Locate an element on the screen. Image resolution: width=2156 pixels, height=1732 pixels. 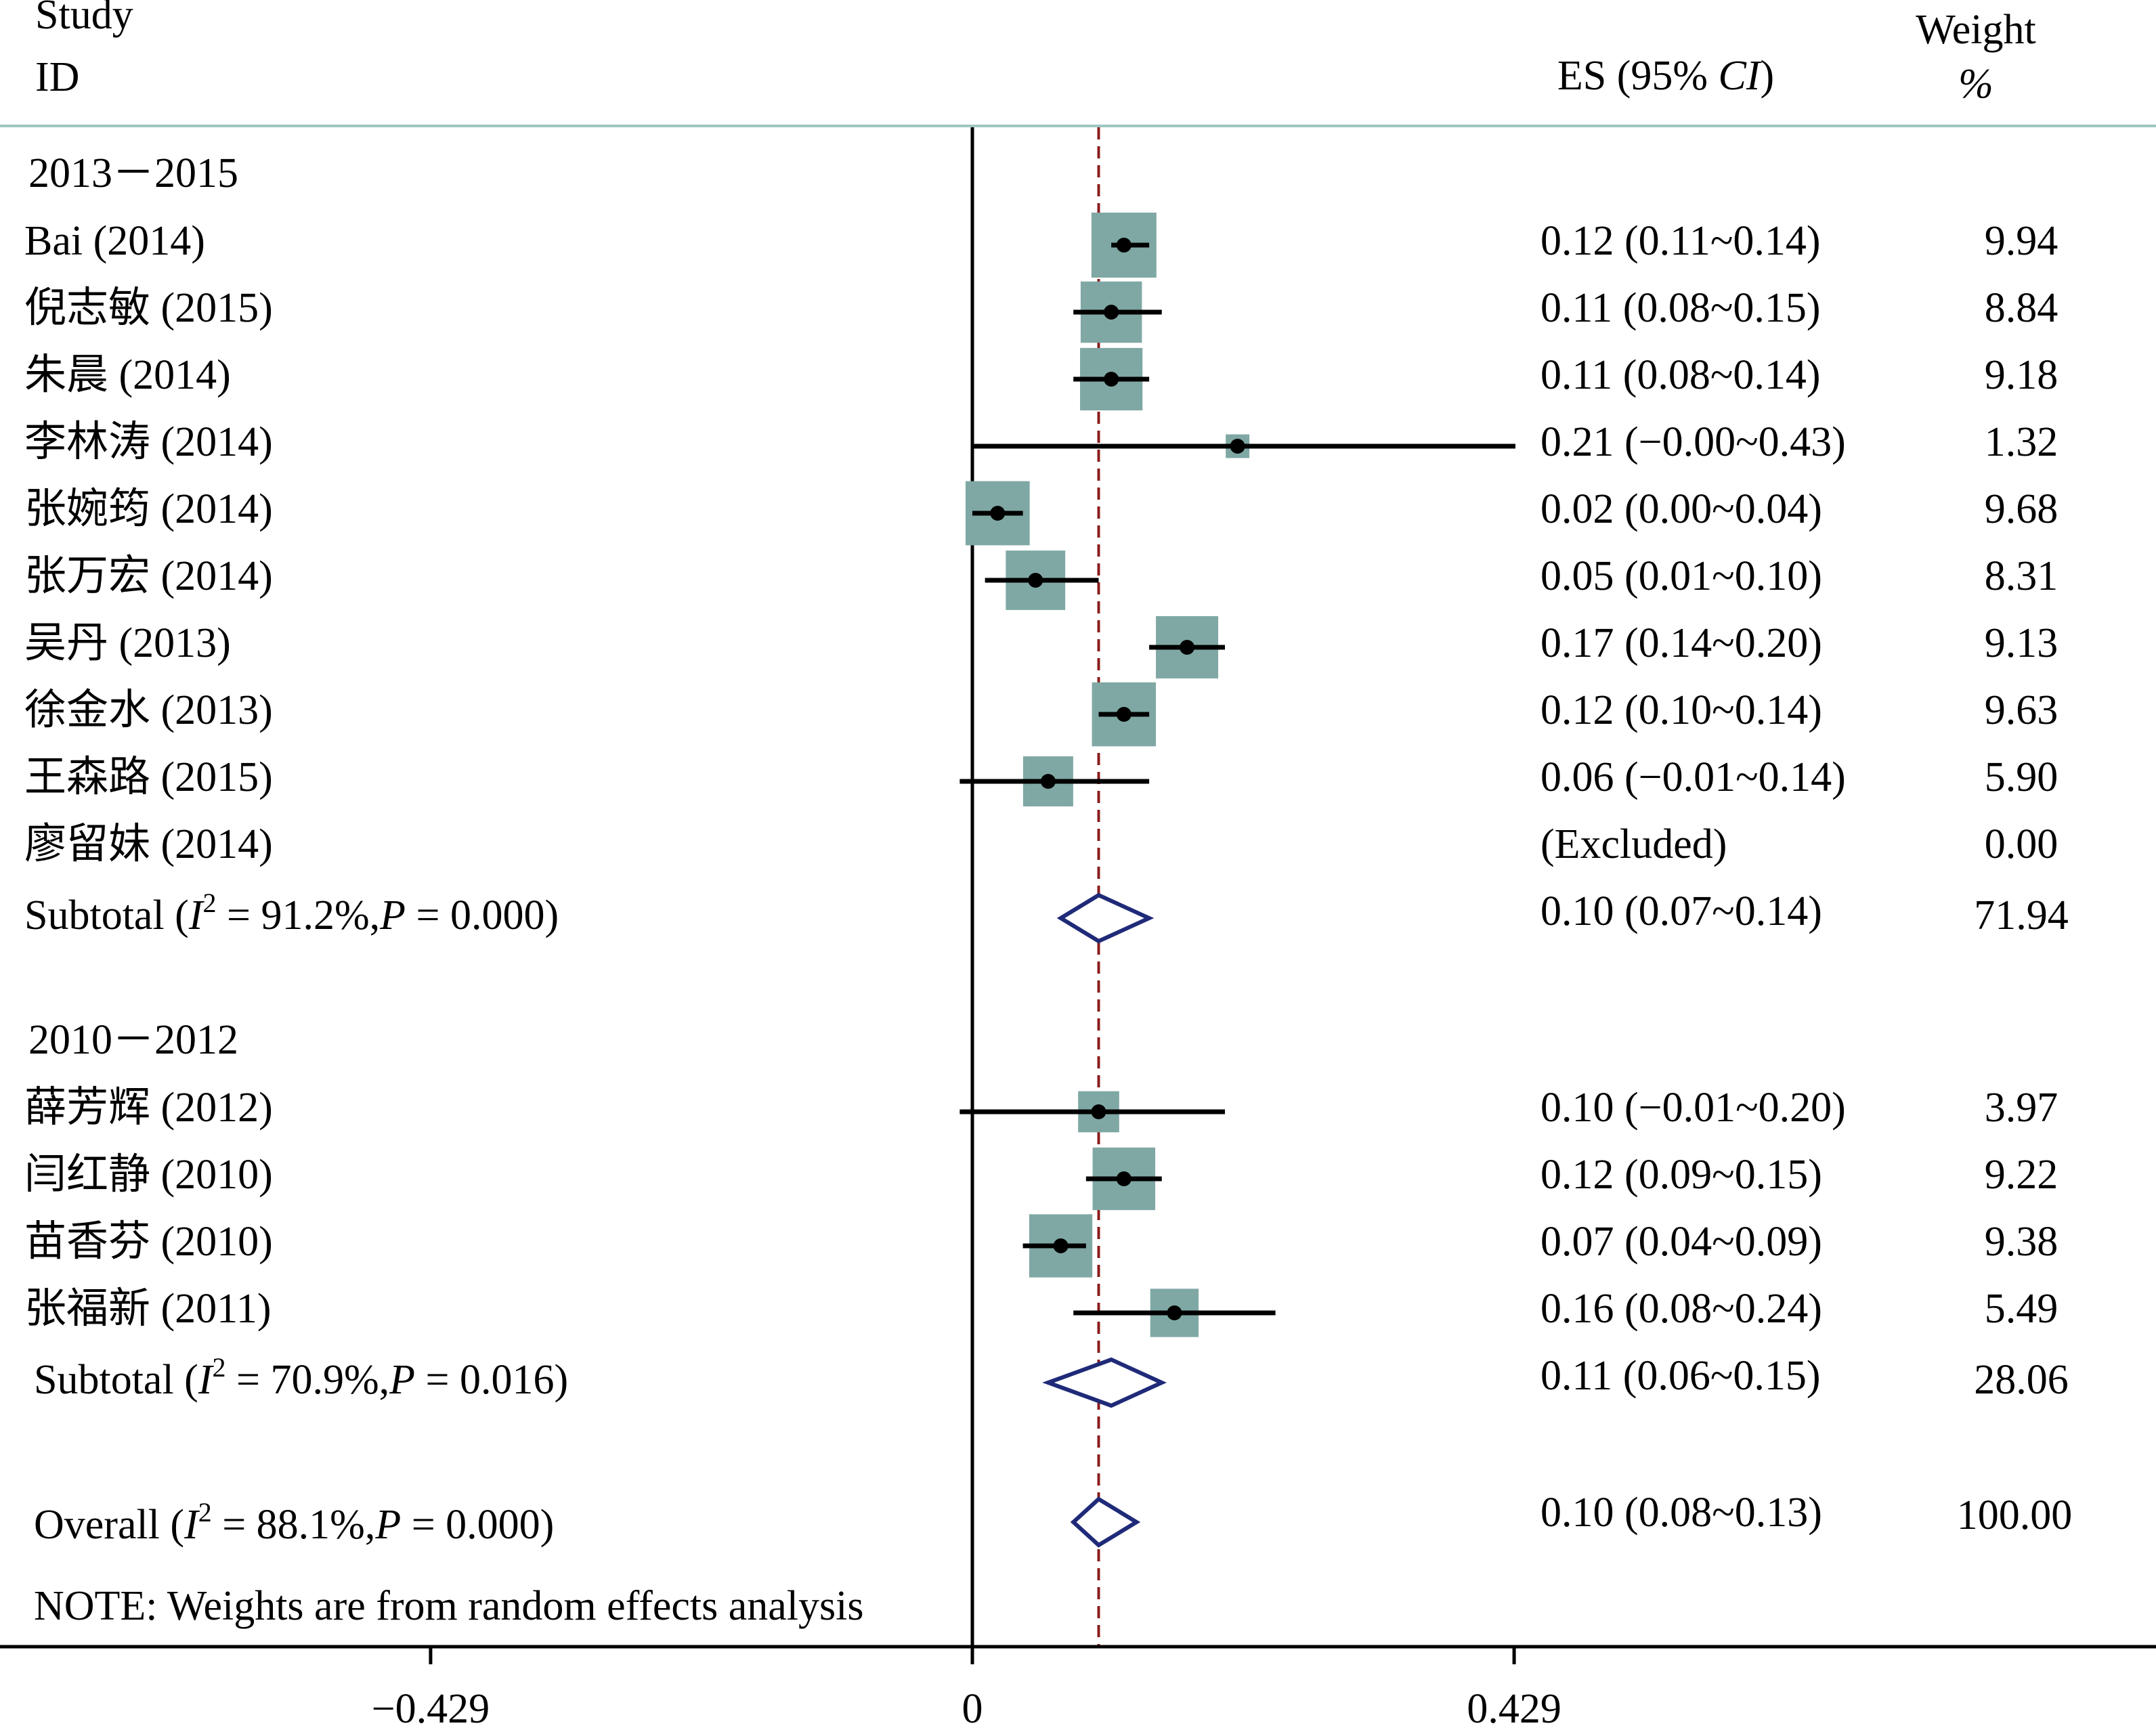
study-label: 徐金水 (2013) is located at coordinates (148, 710).